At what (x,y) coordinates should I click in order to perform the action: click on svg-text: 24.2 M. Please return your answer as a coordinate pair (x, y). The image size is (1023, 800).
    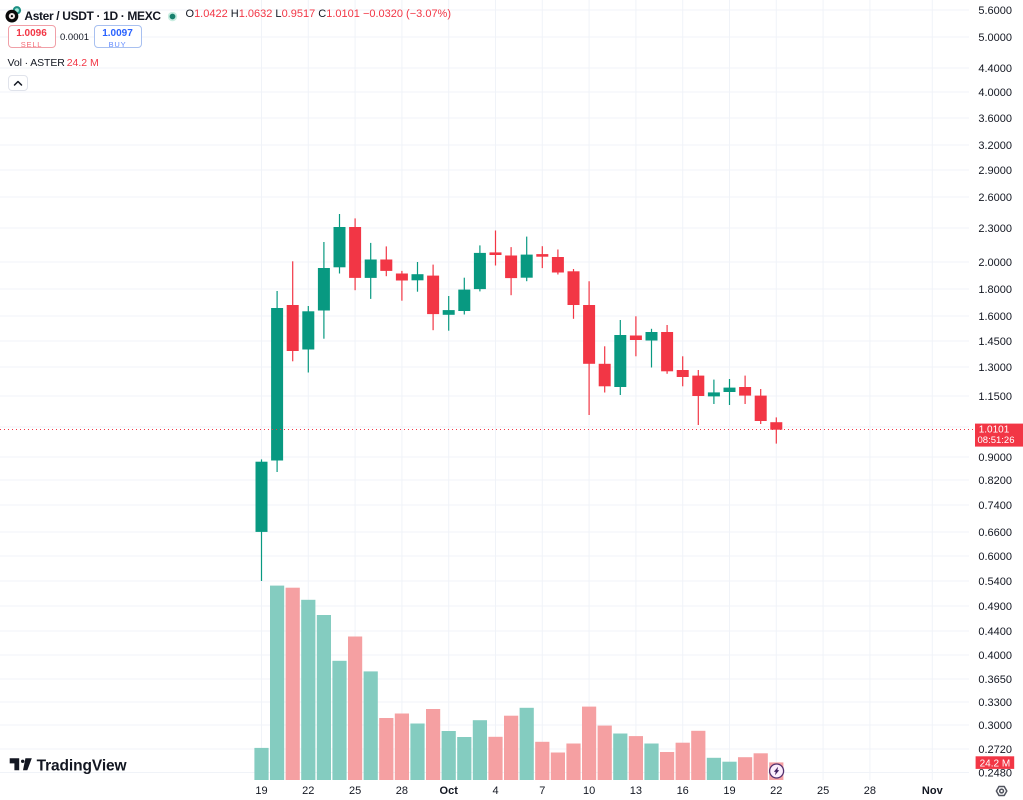
    Looking at the image, I should click on (995, 764).